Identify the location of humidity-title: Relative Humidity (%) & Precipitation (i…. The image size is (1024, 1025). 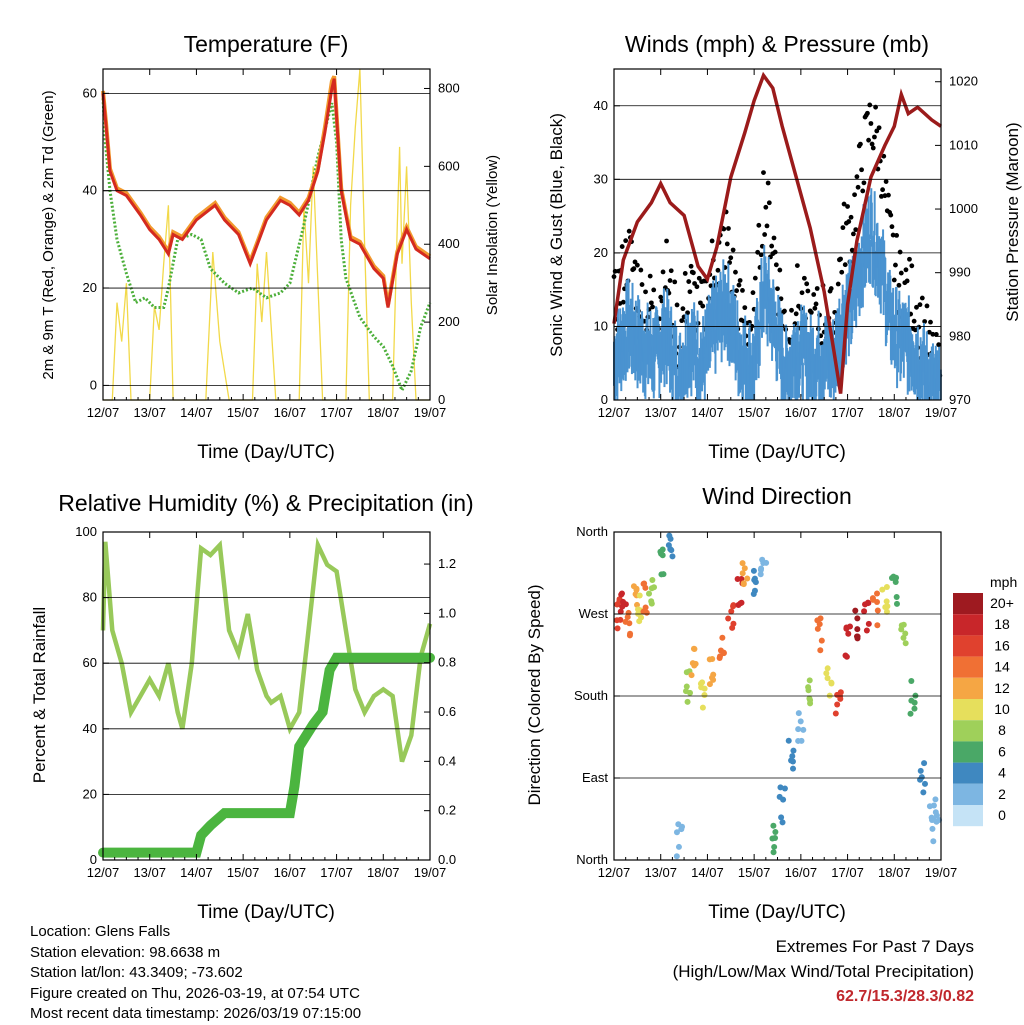
(265, 503).